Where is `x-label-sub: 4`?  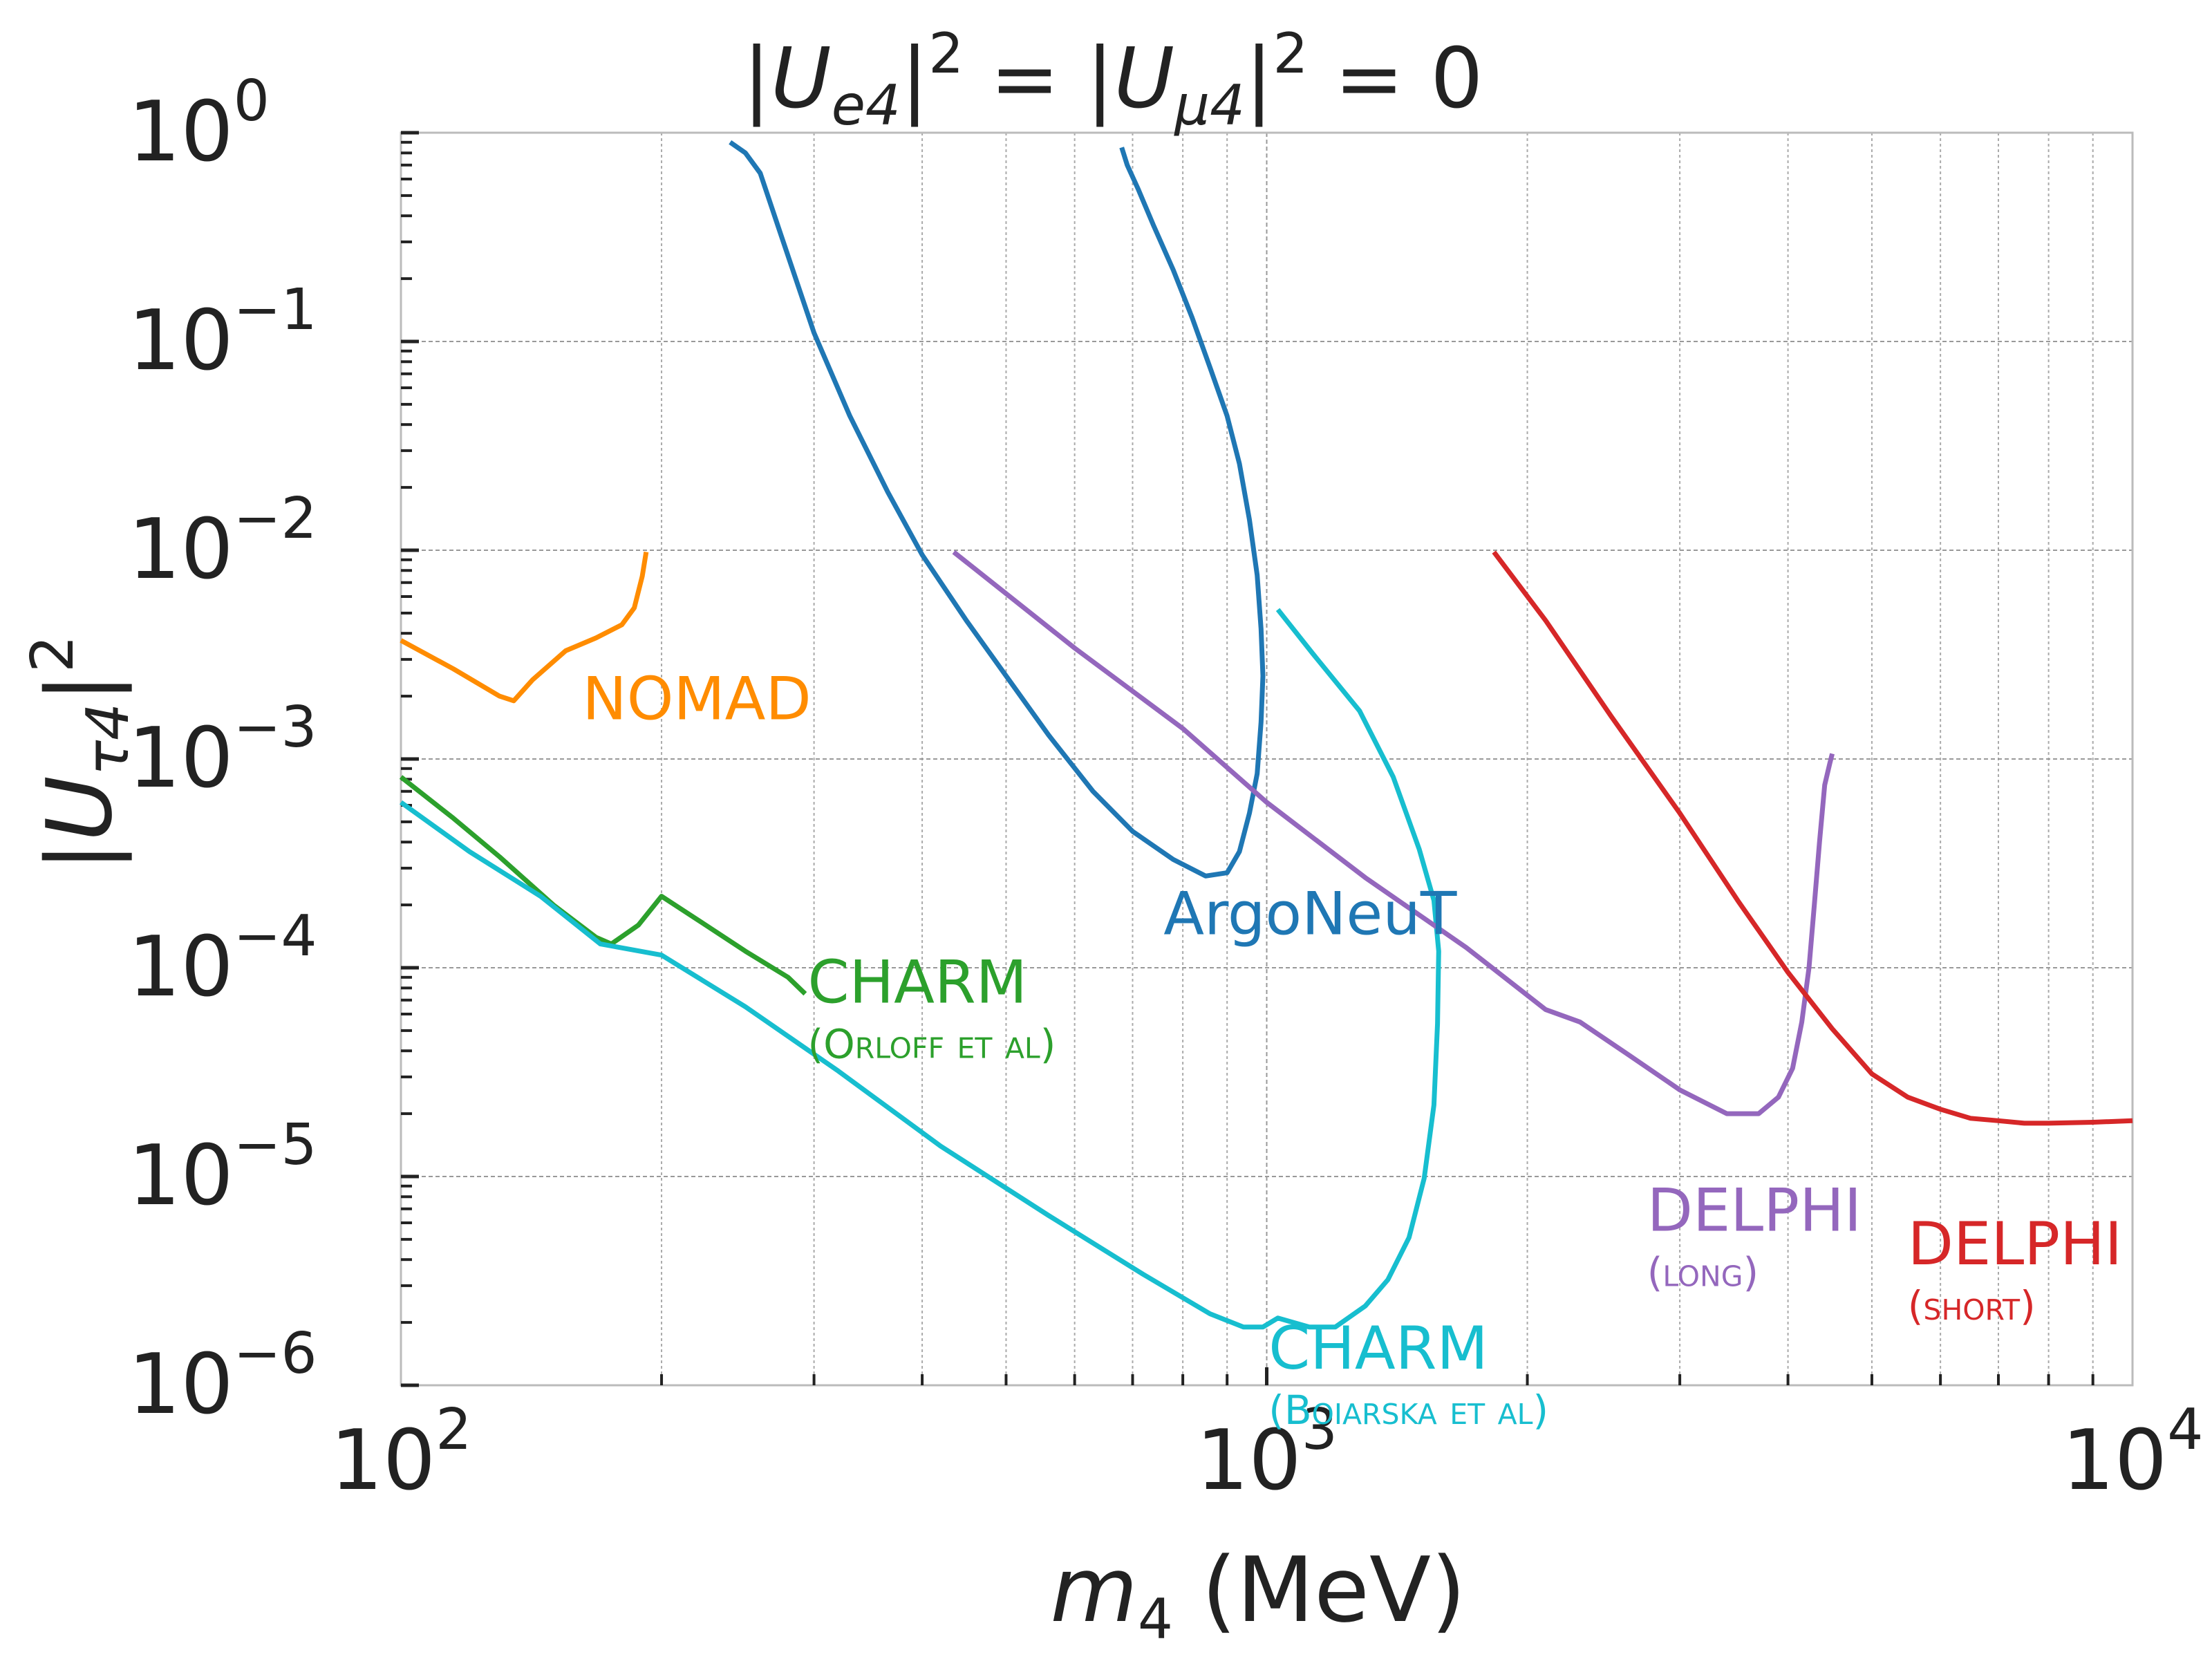 x-label-sub: 4 is located at coordinates (1155, 1619).